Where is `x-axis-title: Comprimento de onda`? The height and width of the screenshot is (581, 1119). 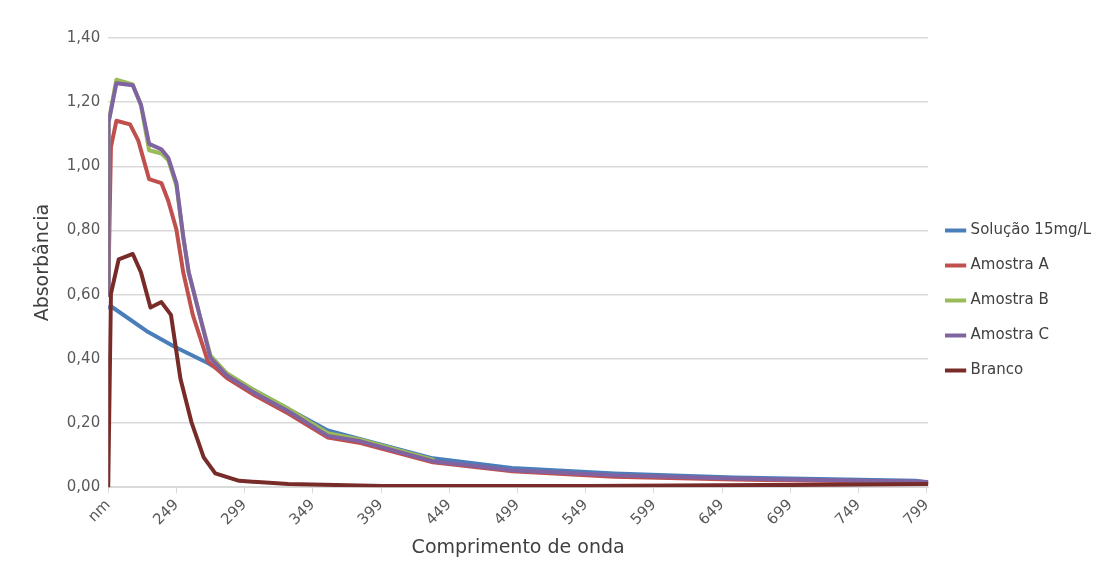 x-axis-title: Comprimento de onda is located at coordinates (518, 545).